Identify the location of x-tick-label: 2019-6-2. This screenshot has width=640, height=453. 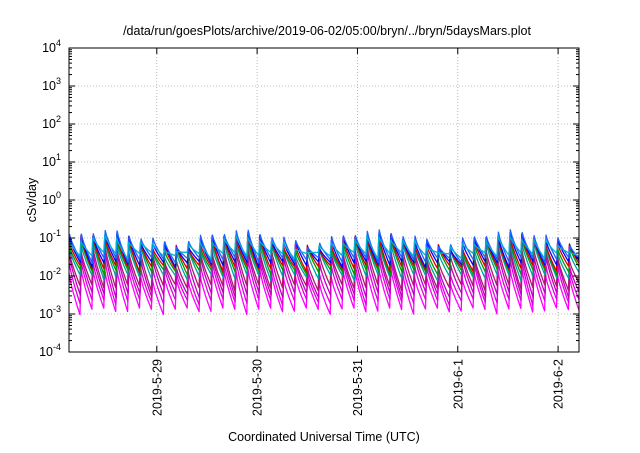
(559, 384).